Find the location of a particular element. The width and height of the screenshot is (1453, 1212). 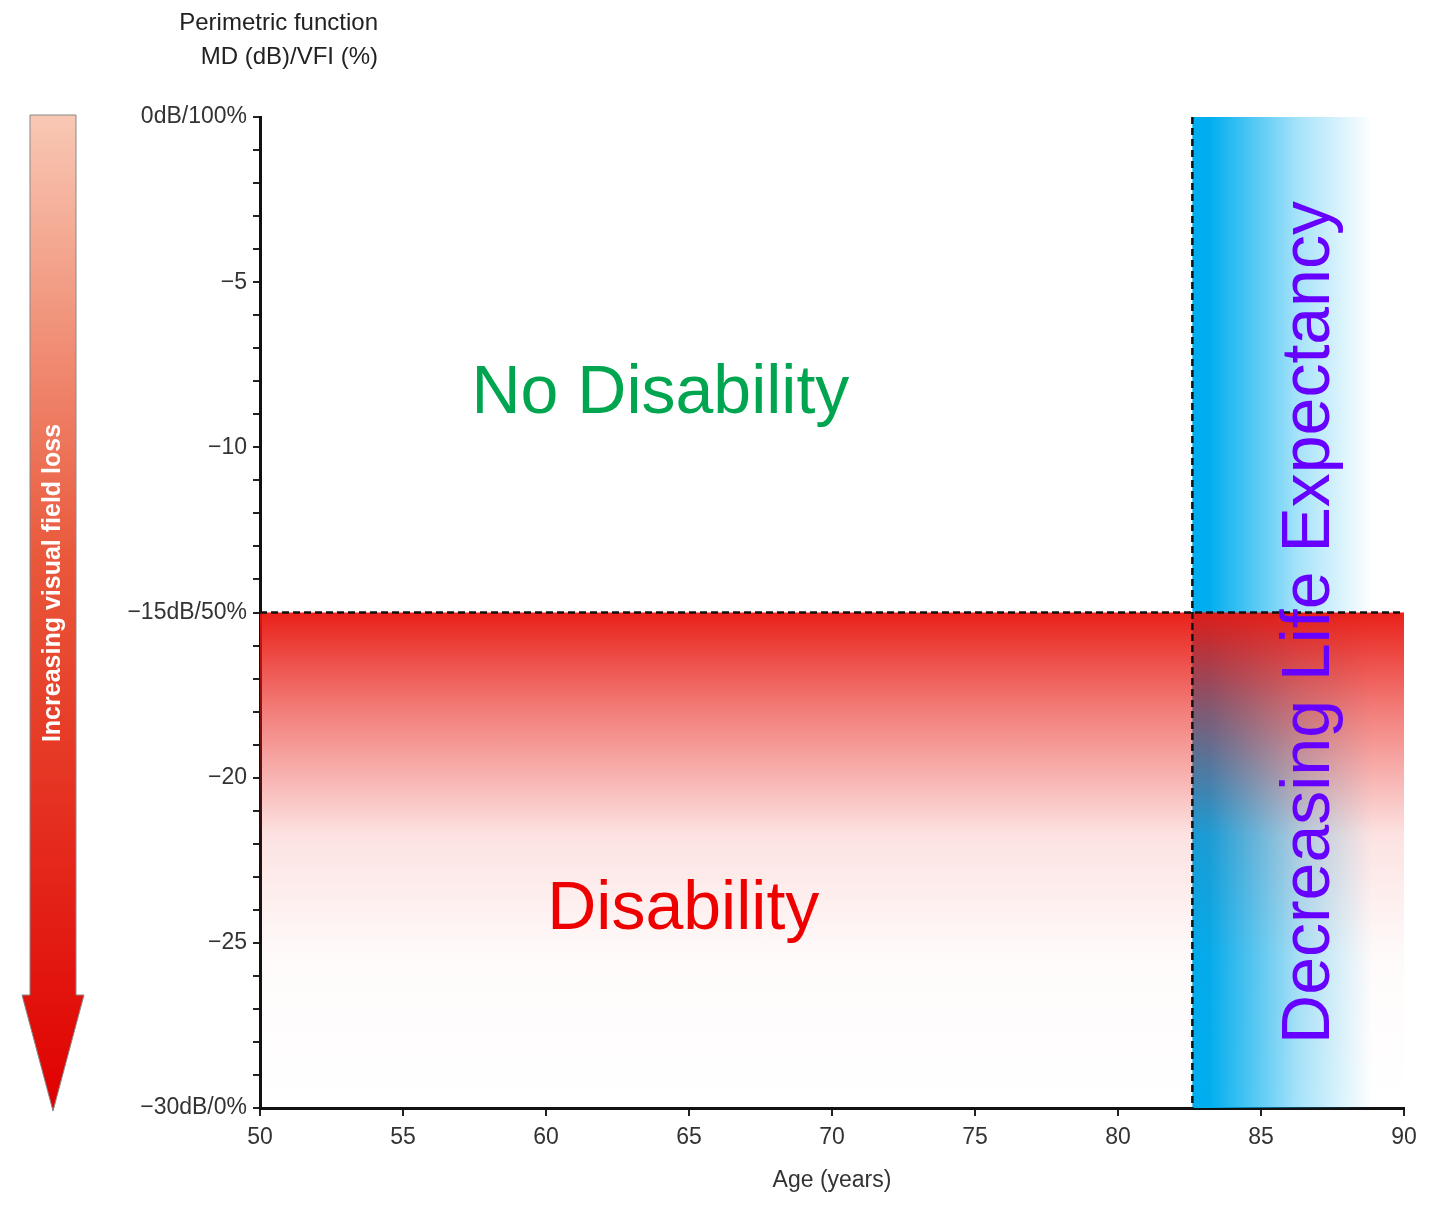

x-tick-label: 80 is located at coordinates (1118, 1136).